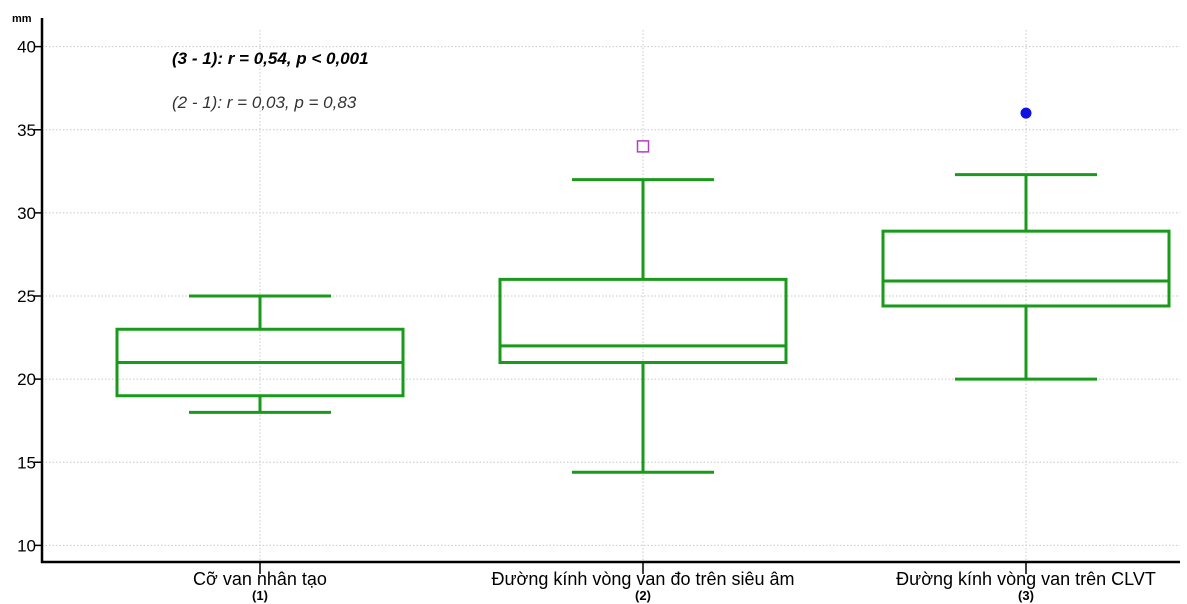  I want to click on category-index-label: (2), so click(643, 595).